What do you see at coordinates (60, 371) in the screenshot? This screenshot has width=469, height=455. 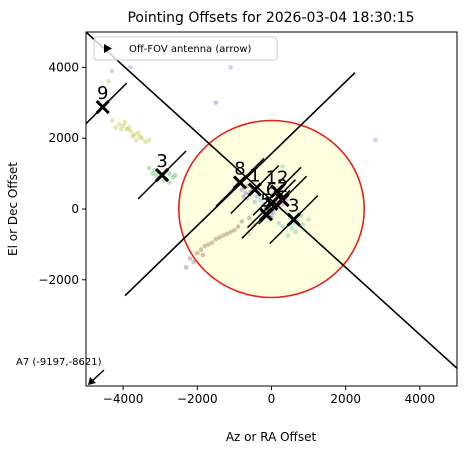 I see `off-fov-annotation: A7 (-9197,-8621)` at bounding box center [60, 371].